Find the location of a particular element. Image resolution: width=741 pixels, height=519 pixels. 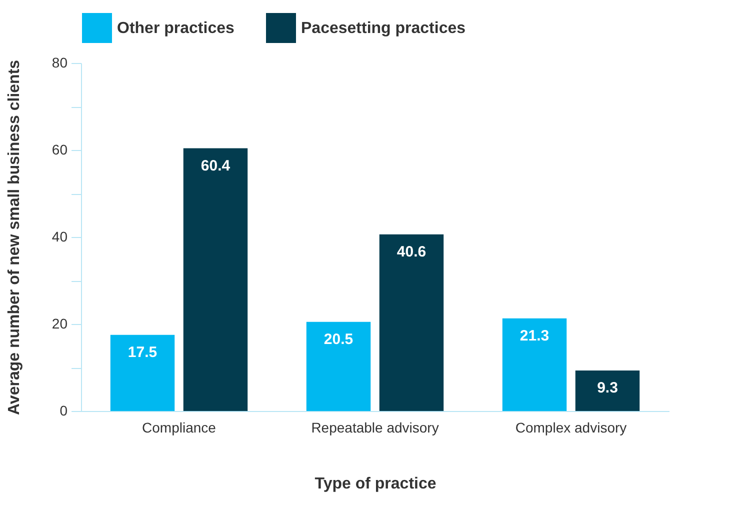

y-tick-label: 60 is located at coordinates (60, 150).